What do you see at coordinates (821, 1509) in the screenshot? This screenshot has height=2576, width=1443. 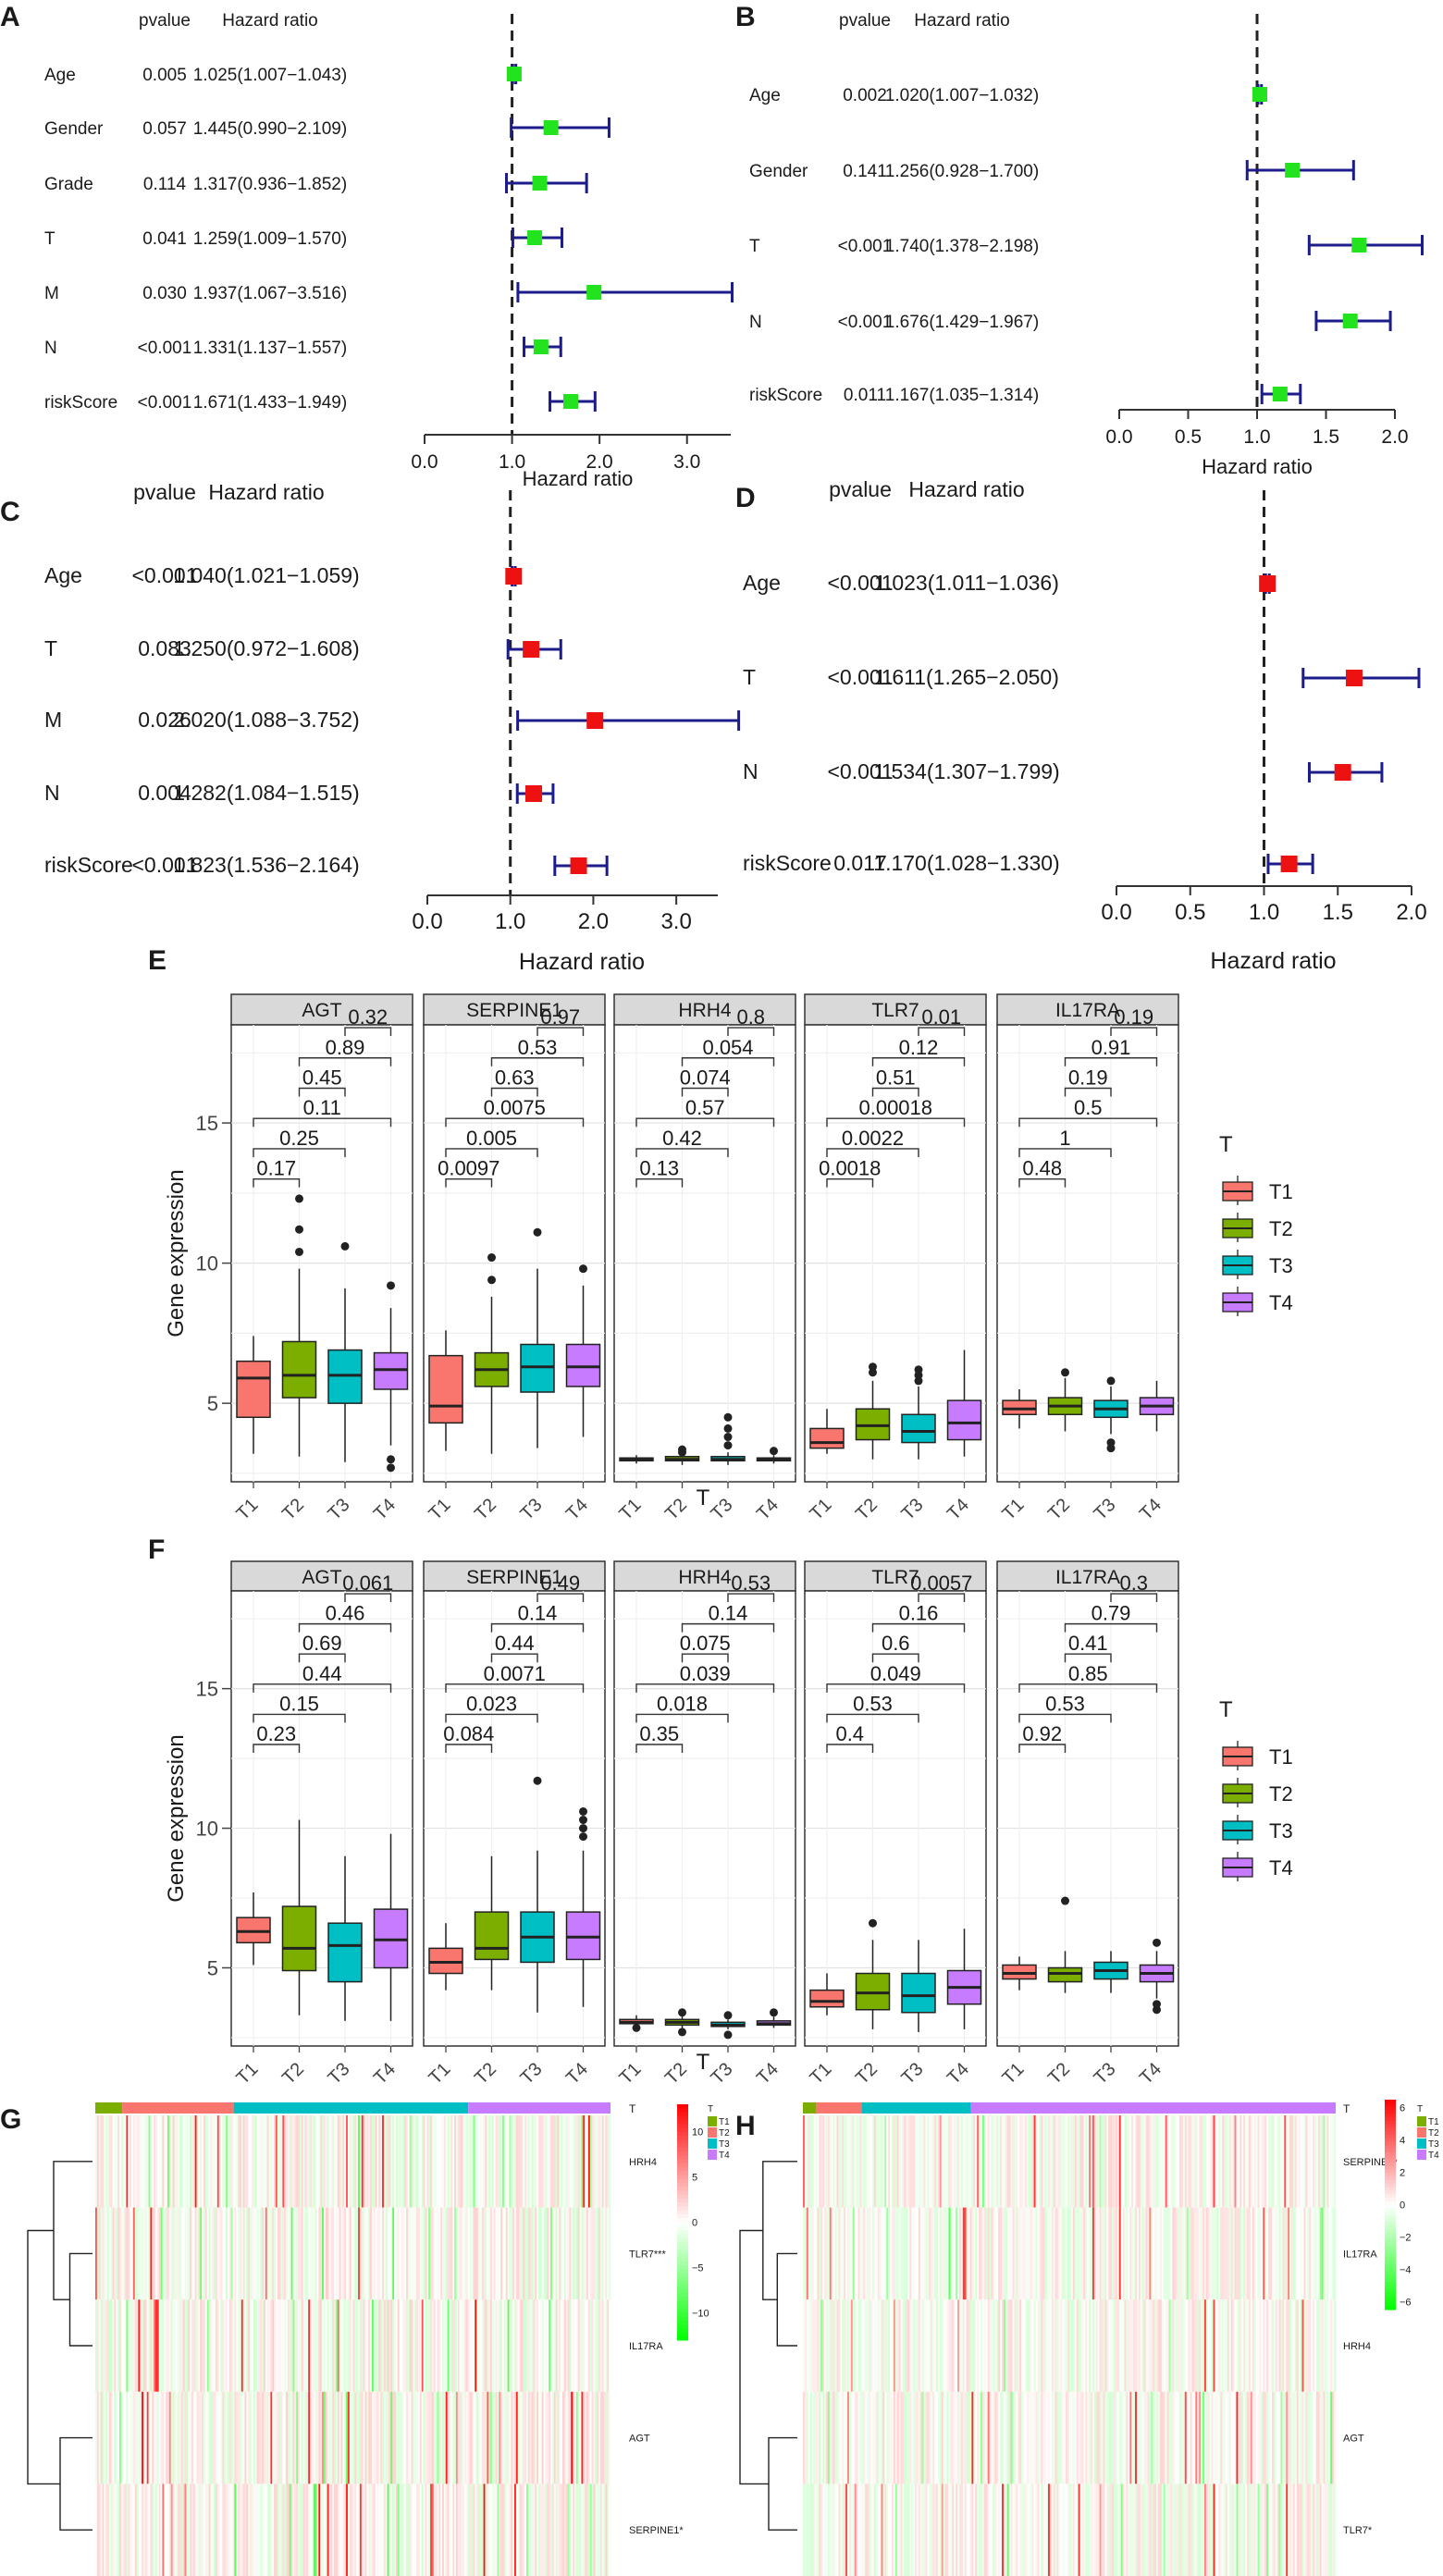 I see `x-tick-label: T1` at bounding box center [821, 1509].